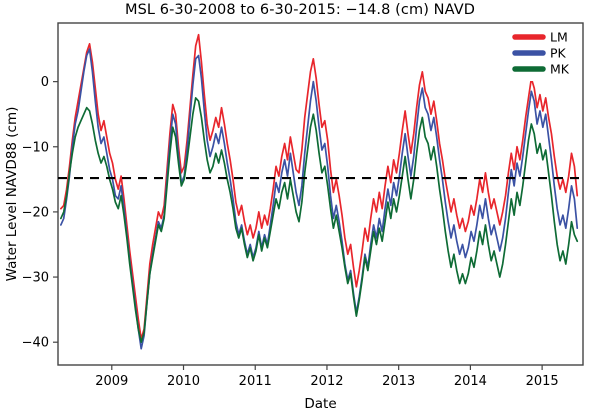 This screenshot has width=600, height=414. I want to click on x-axis-tick-label: 2012, so click(326, 381).